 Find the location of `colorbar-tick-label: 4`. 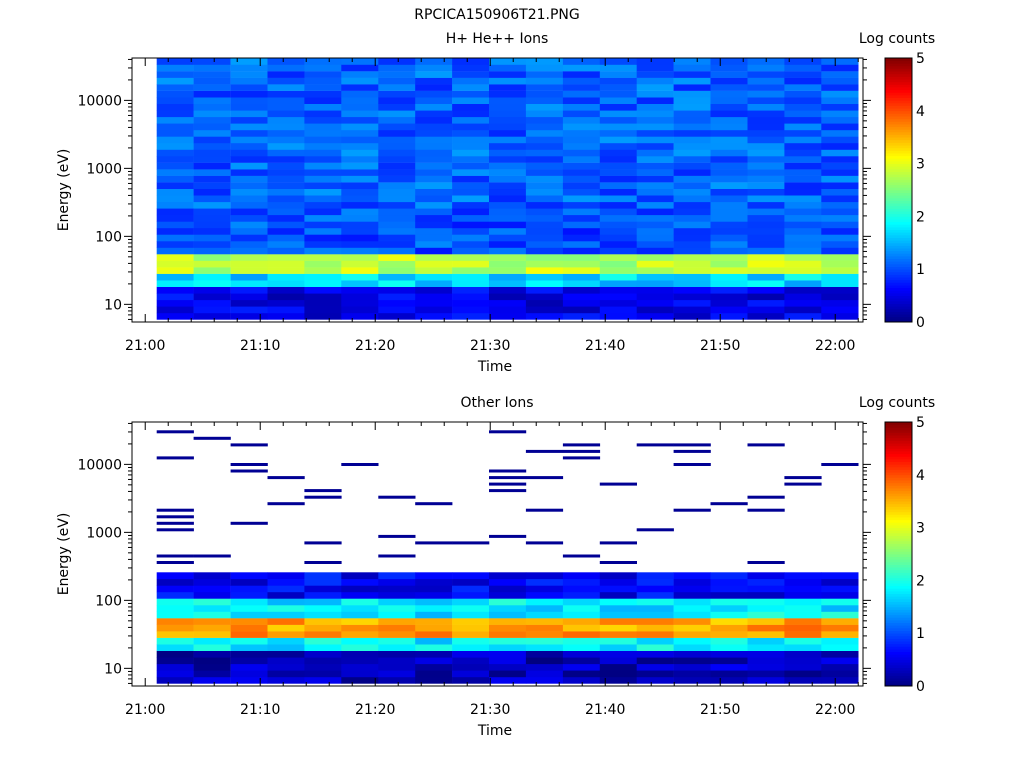

colorbar-tick-label: 4 is located at coordinates (920, 112).